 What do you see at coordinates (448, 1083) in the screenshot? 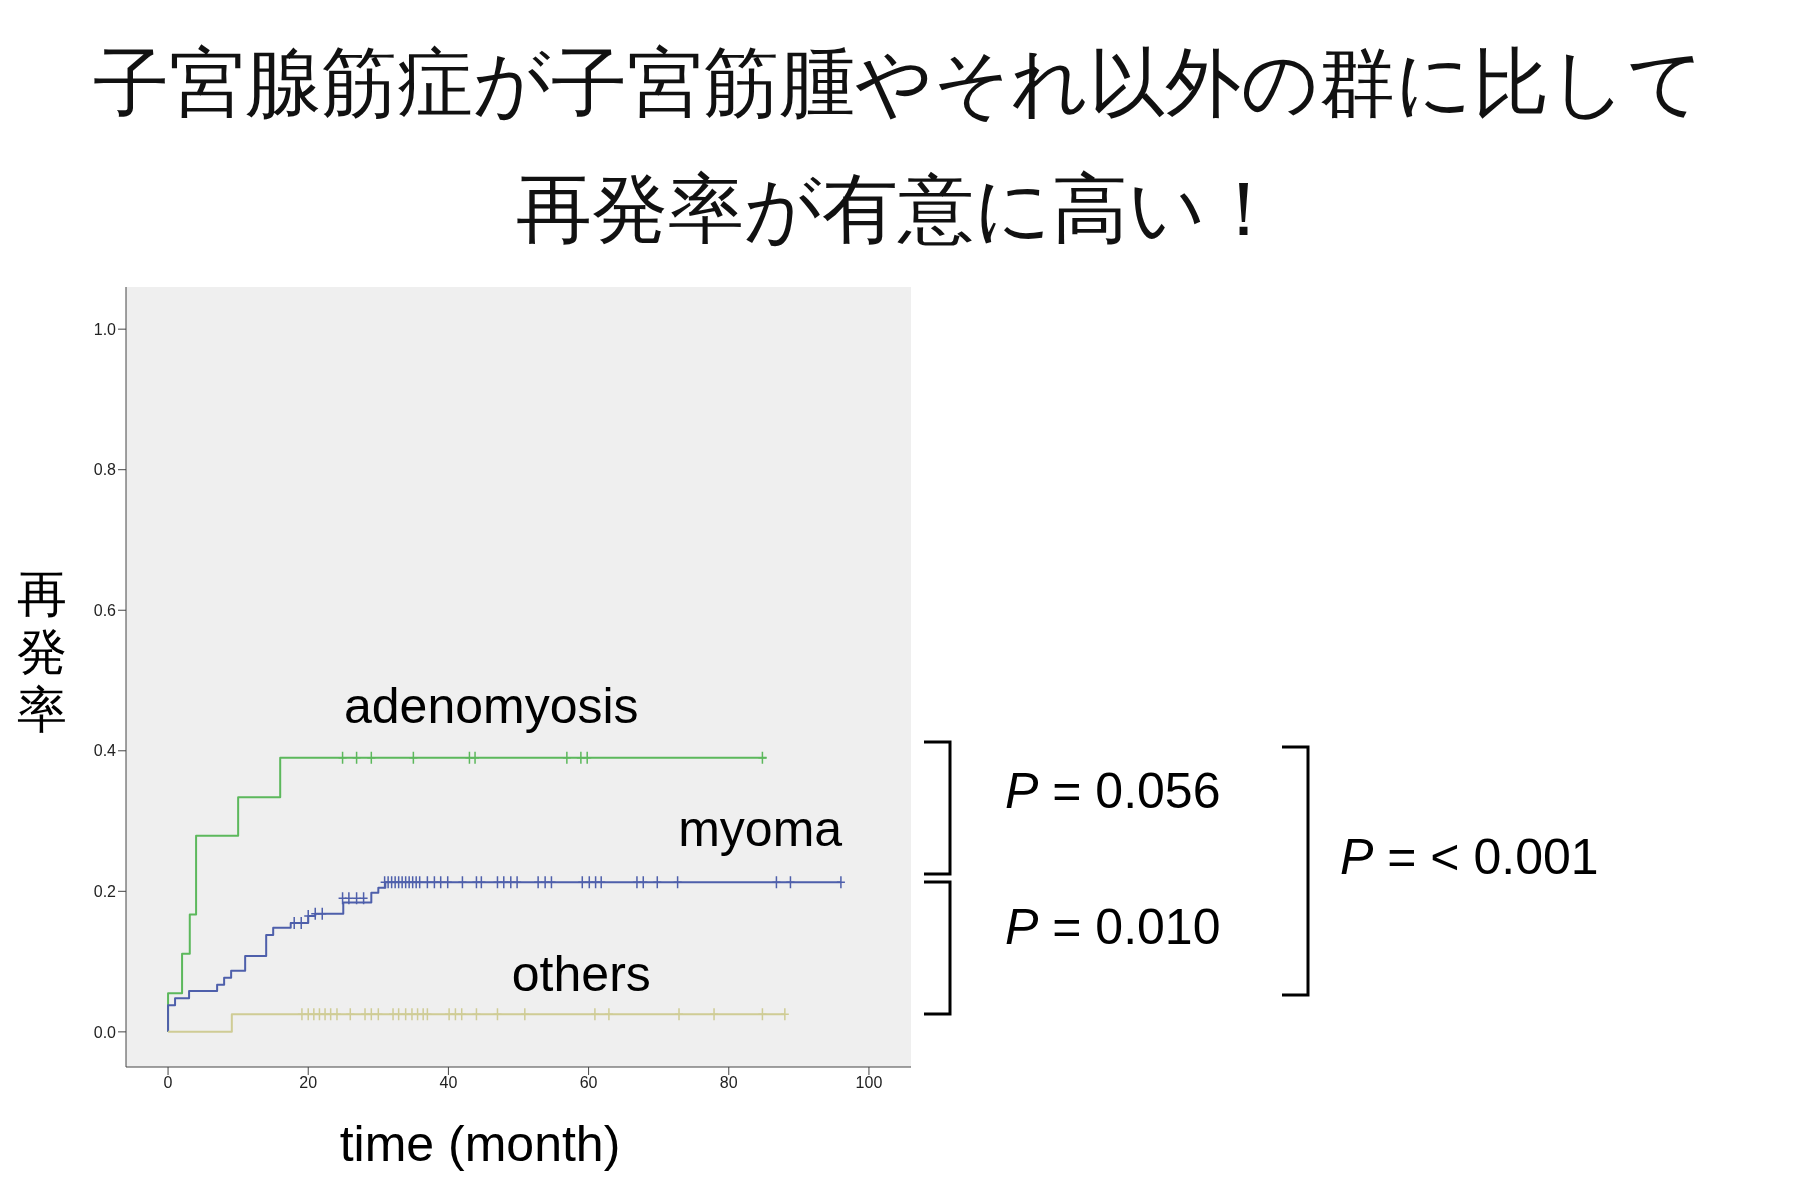
I see `x-tick-label: 40` at bounding box center [448, 1083].